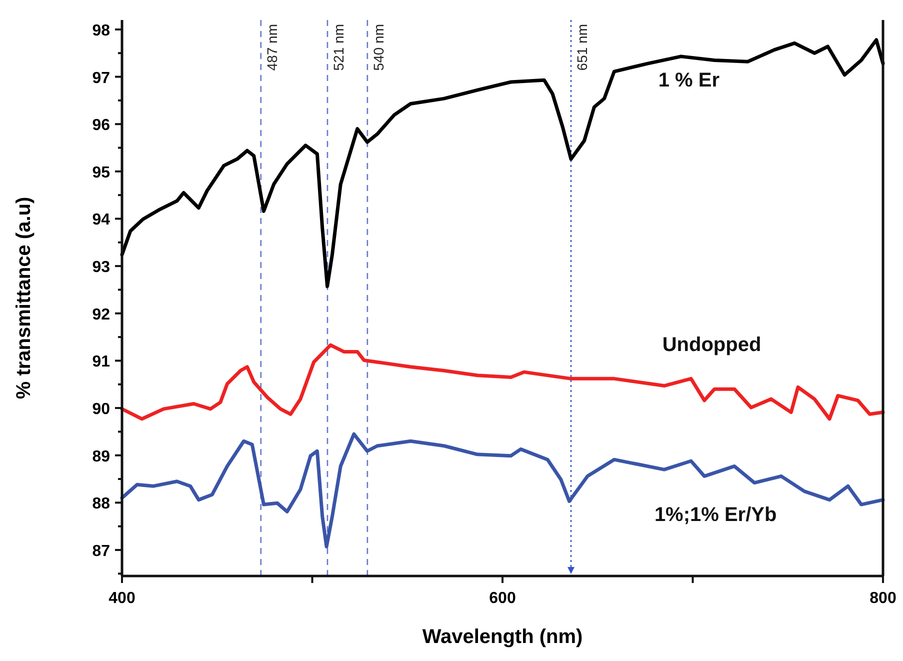 This screenshot has height=661, width=903. I want to click on series-label: 1 % Er, so click(689, 80).